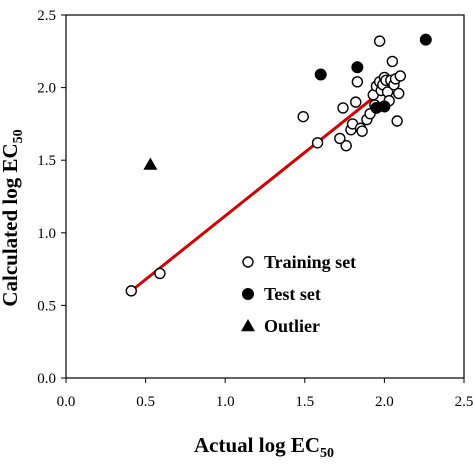 This screenshot has width=474, height=474. What do you see at coordinates (248, 262) in the screenshot?
I see `legend-marker-training-set` at bounding box center [248, 262].